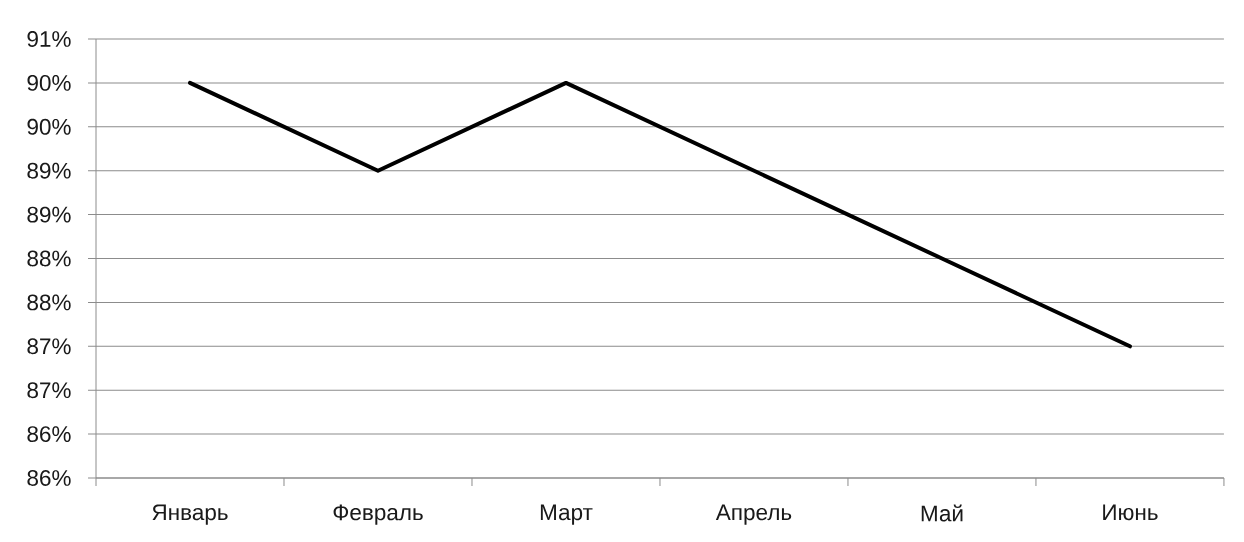 The height and width of the screenshot is (542, 1244). Describe the element at coordinates (942, 513) in the screenshot. I see `x-tick-label: Май` at that location.